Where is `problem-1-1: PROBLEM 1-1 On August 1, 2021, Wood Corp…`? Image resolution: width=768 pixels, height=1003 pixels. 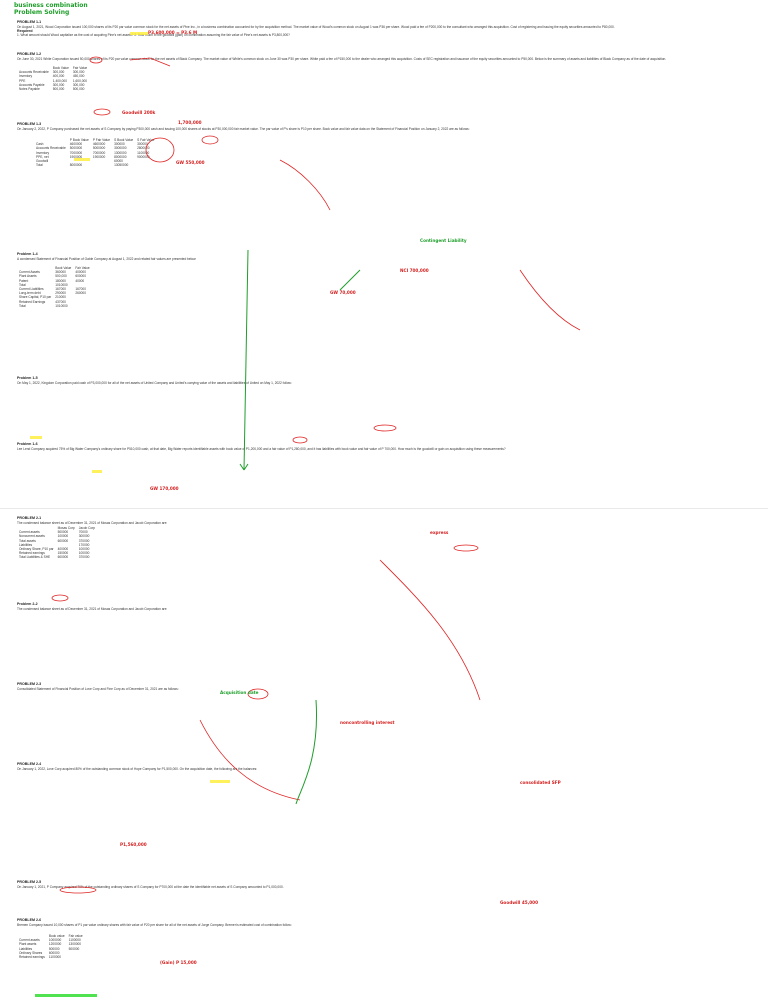 problem-1-1: PROBLEM 1-1 On August 1, 2021, Wood Corp… is located at coordinates (316, 29).